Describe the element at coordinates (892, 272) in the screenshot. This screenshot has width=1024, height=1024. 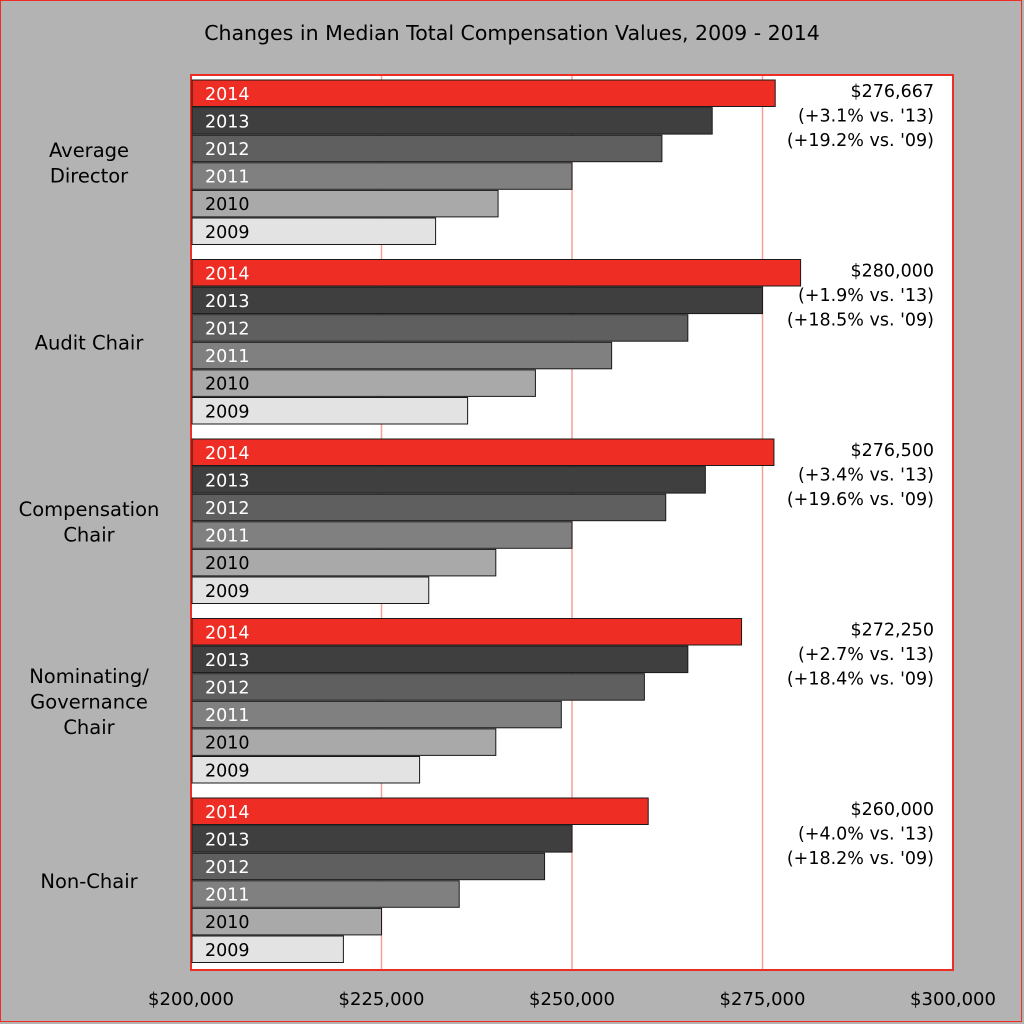
I see `value-annotation: $280,000` at that location.